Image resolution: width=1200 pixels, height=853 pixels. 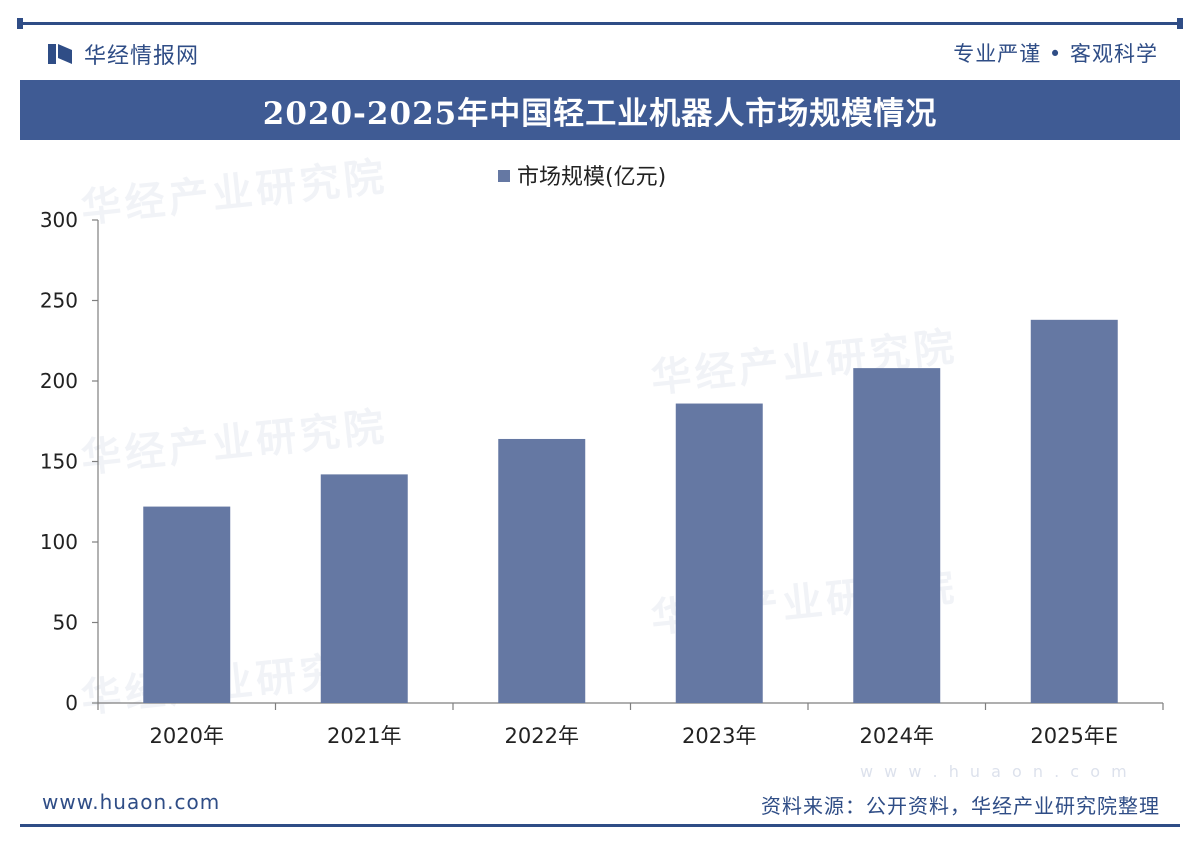 What do you see at coordinates (995, 771) in the screenshot?
I see `footer-watermark-url: w w w . h u a o n . c o m` at bounding box center [995, 771].